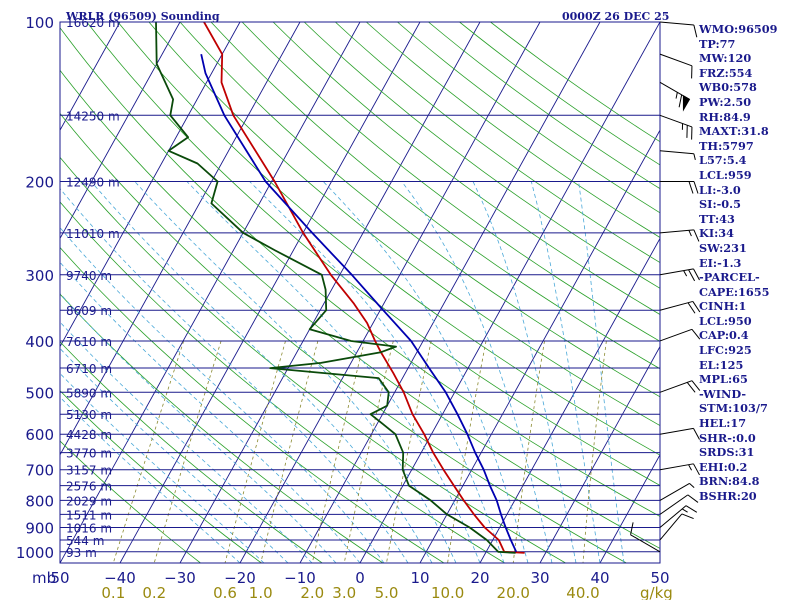 The height and width of the screenshot is (600, 800). What do you see at coordinates (717, 218) in the screenshot?
I see `index-item: TT:43` at bounding box center [717, 218].